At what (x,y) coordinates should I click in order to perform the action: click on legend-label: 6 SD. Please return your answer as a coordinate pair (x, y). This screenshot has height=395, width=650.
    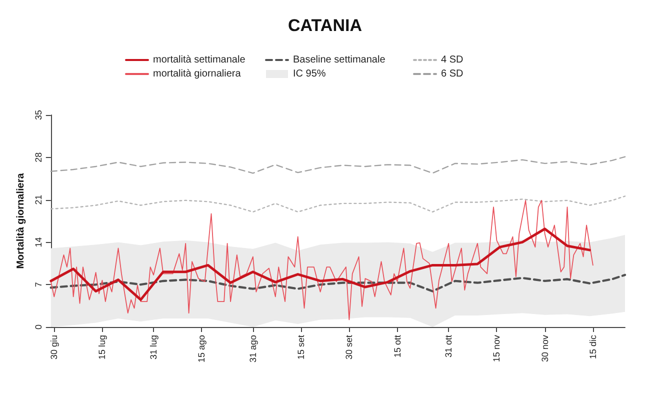
    Looking at the image, I should click on (452, 74).